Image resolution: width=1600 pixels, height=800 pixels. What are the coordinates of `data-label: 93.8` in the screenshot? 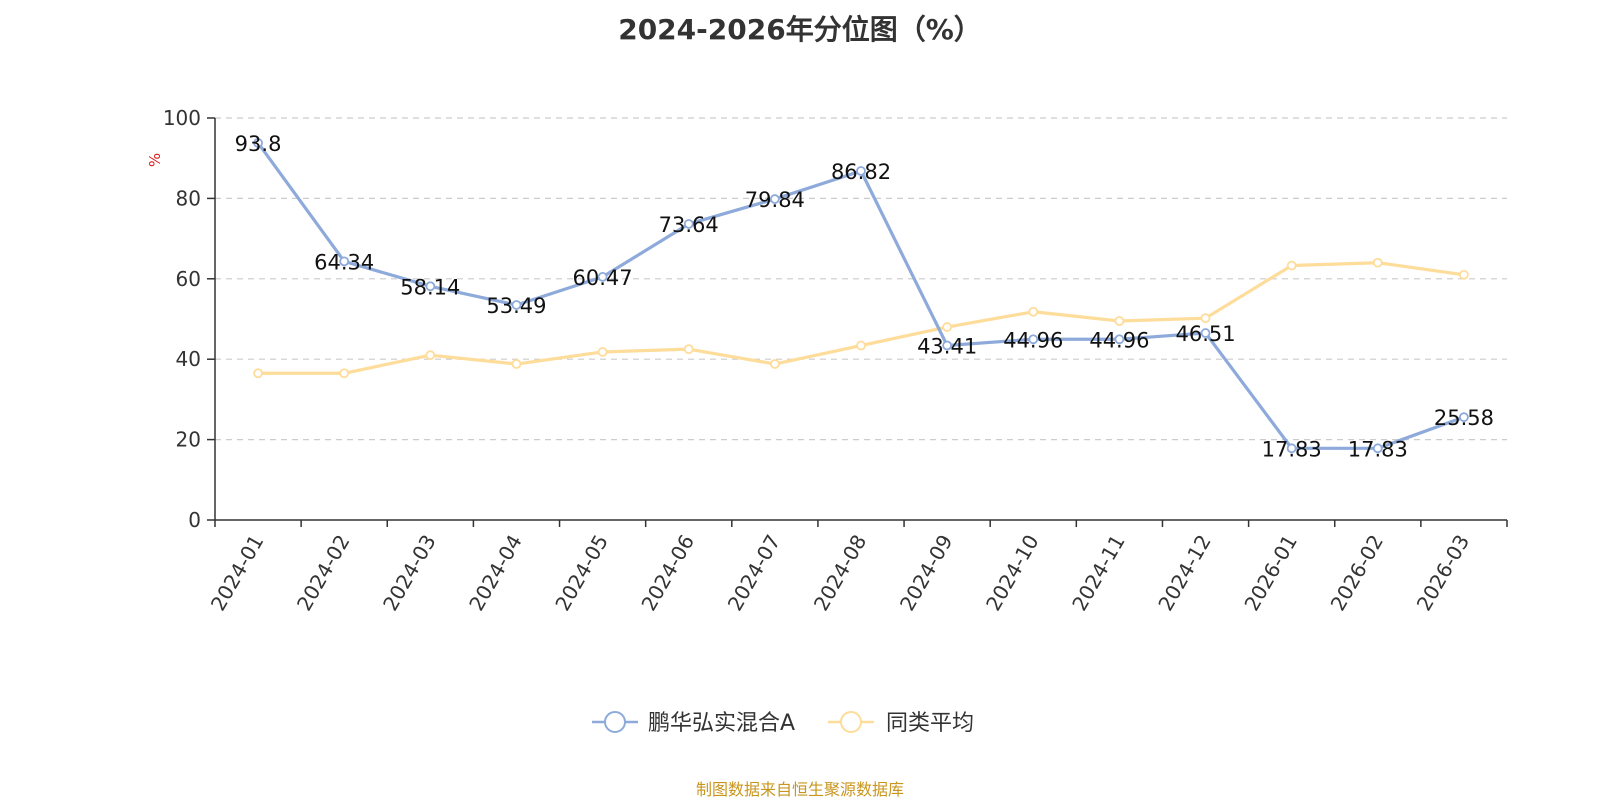 It's located at (258, 144).